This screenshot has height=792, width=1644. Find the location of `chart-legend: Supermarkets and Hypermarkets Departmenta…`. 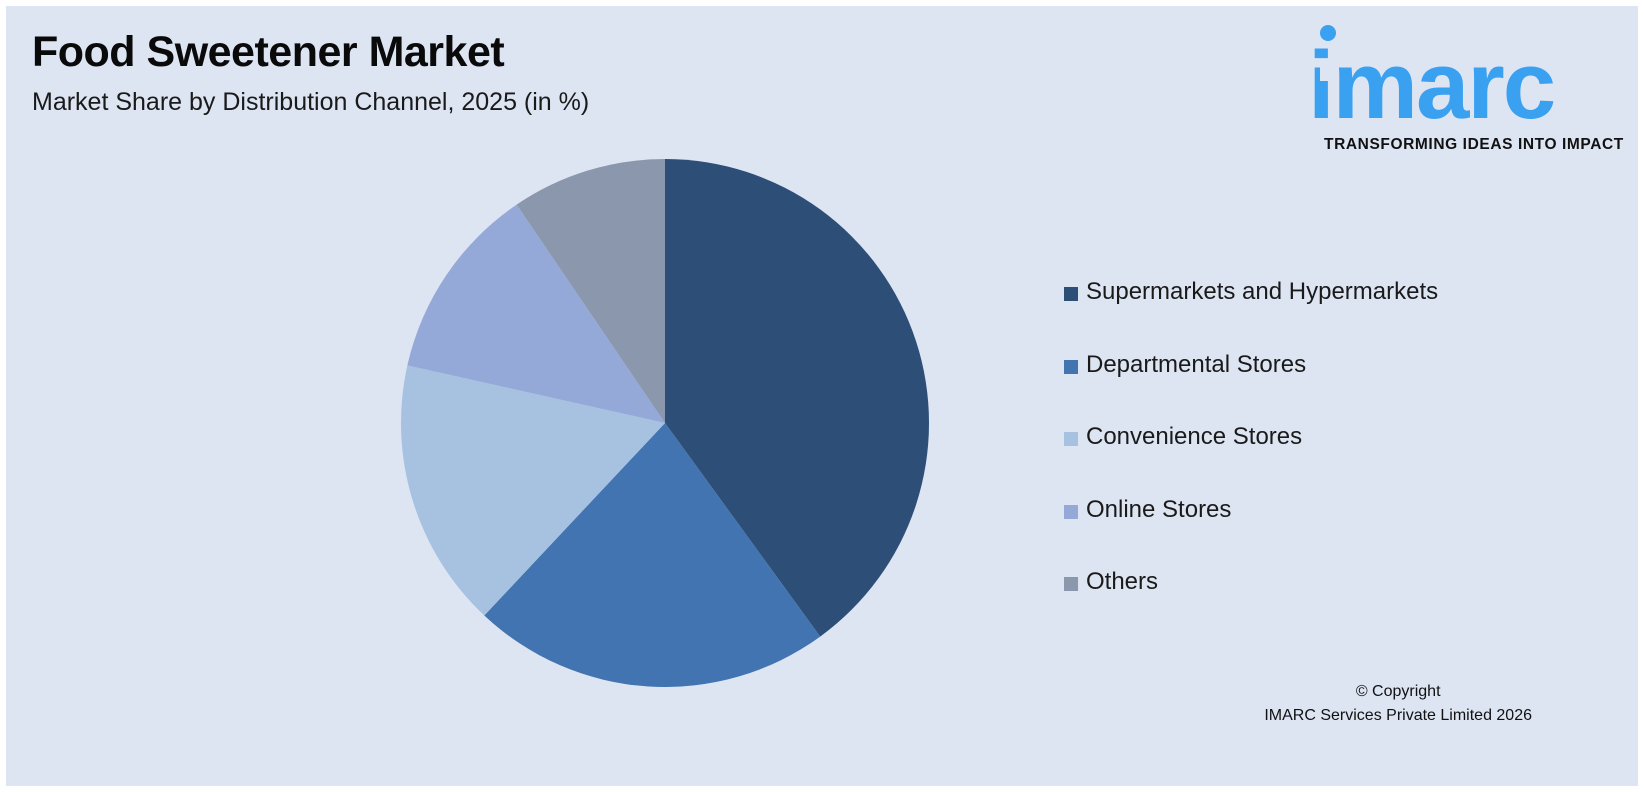

chart-legend: Supermarkets and Hypermarkets Departmenta… is located at coordinates (1251, 459).